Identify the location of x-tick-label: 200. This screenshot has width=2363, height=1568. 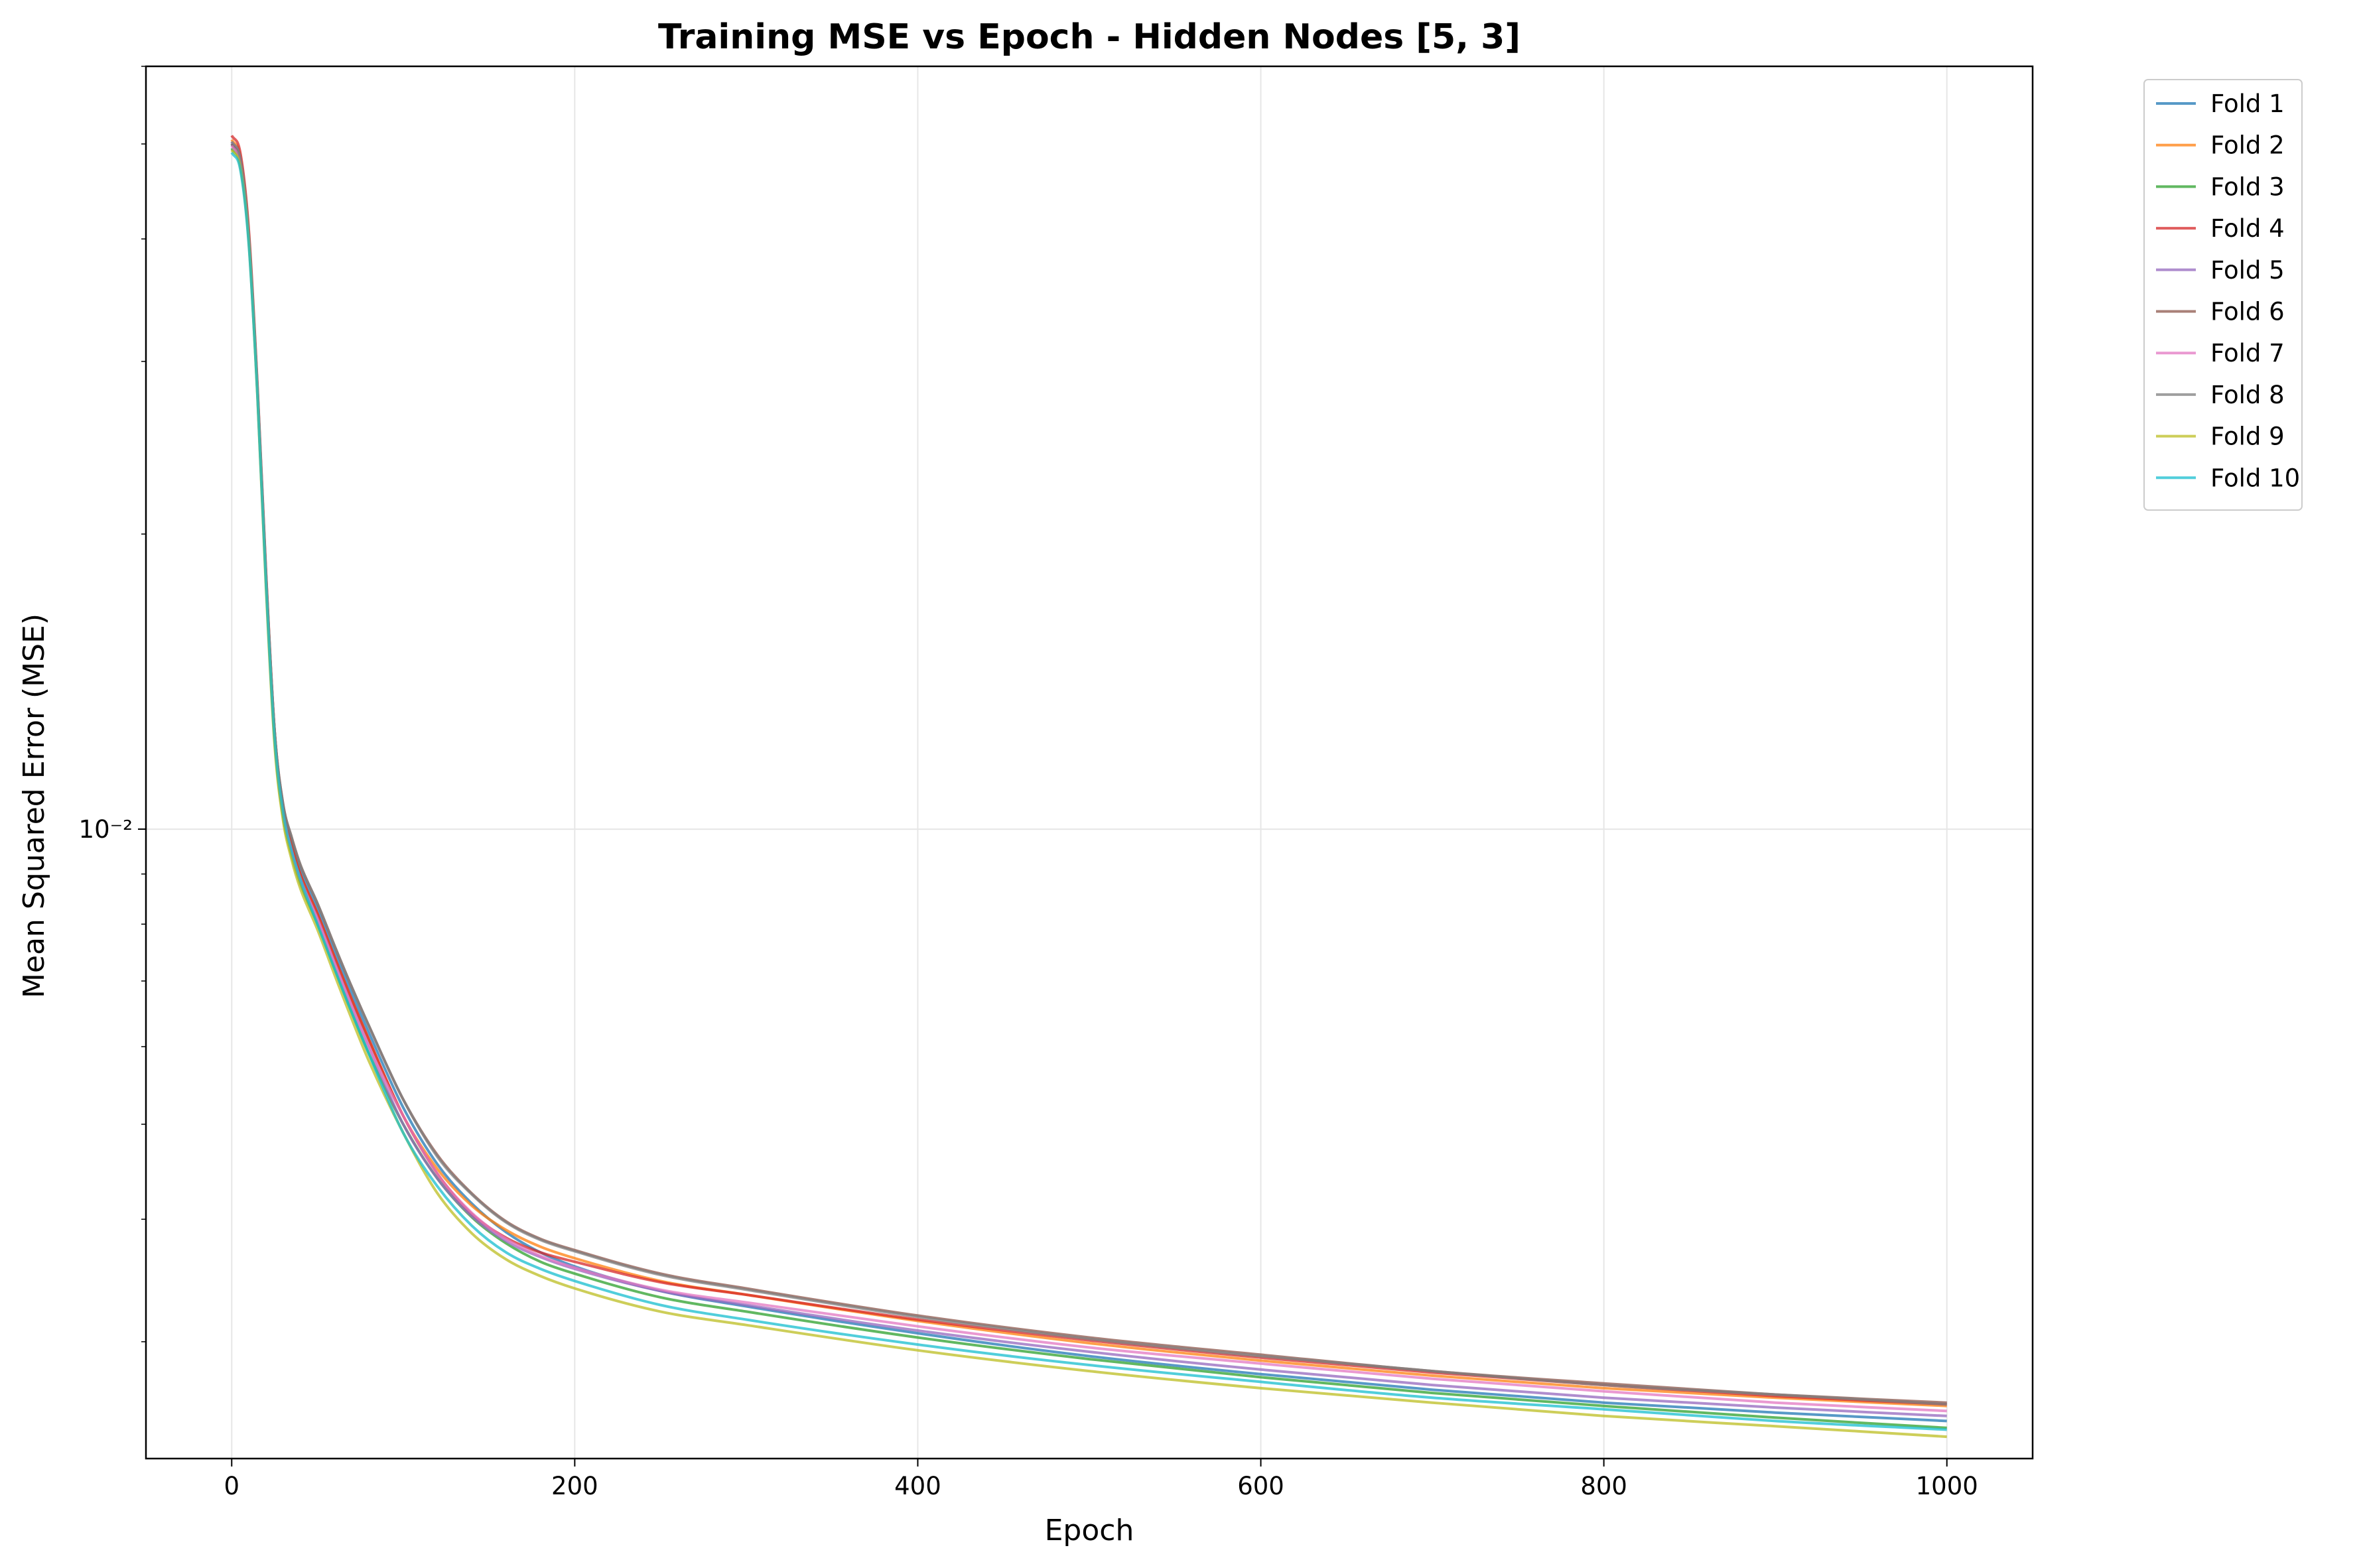
(574, 1486).